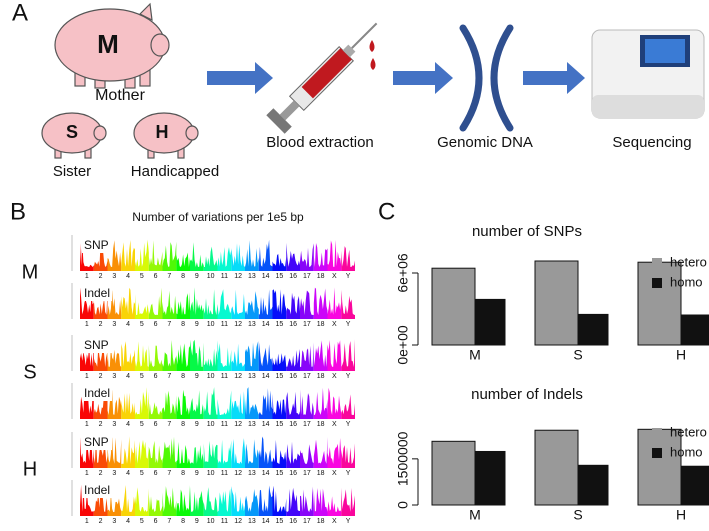  I want to click on legend-label: hetero, so click(688, 431).